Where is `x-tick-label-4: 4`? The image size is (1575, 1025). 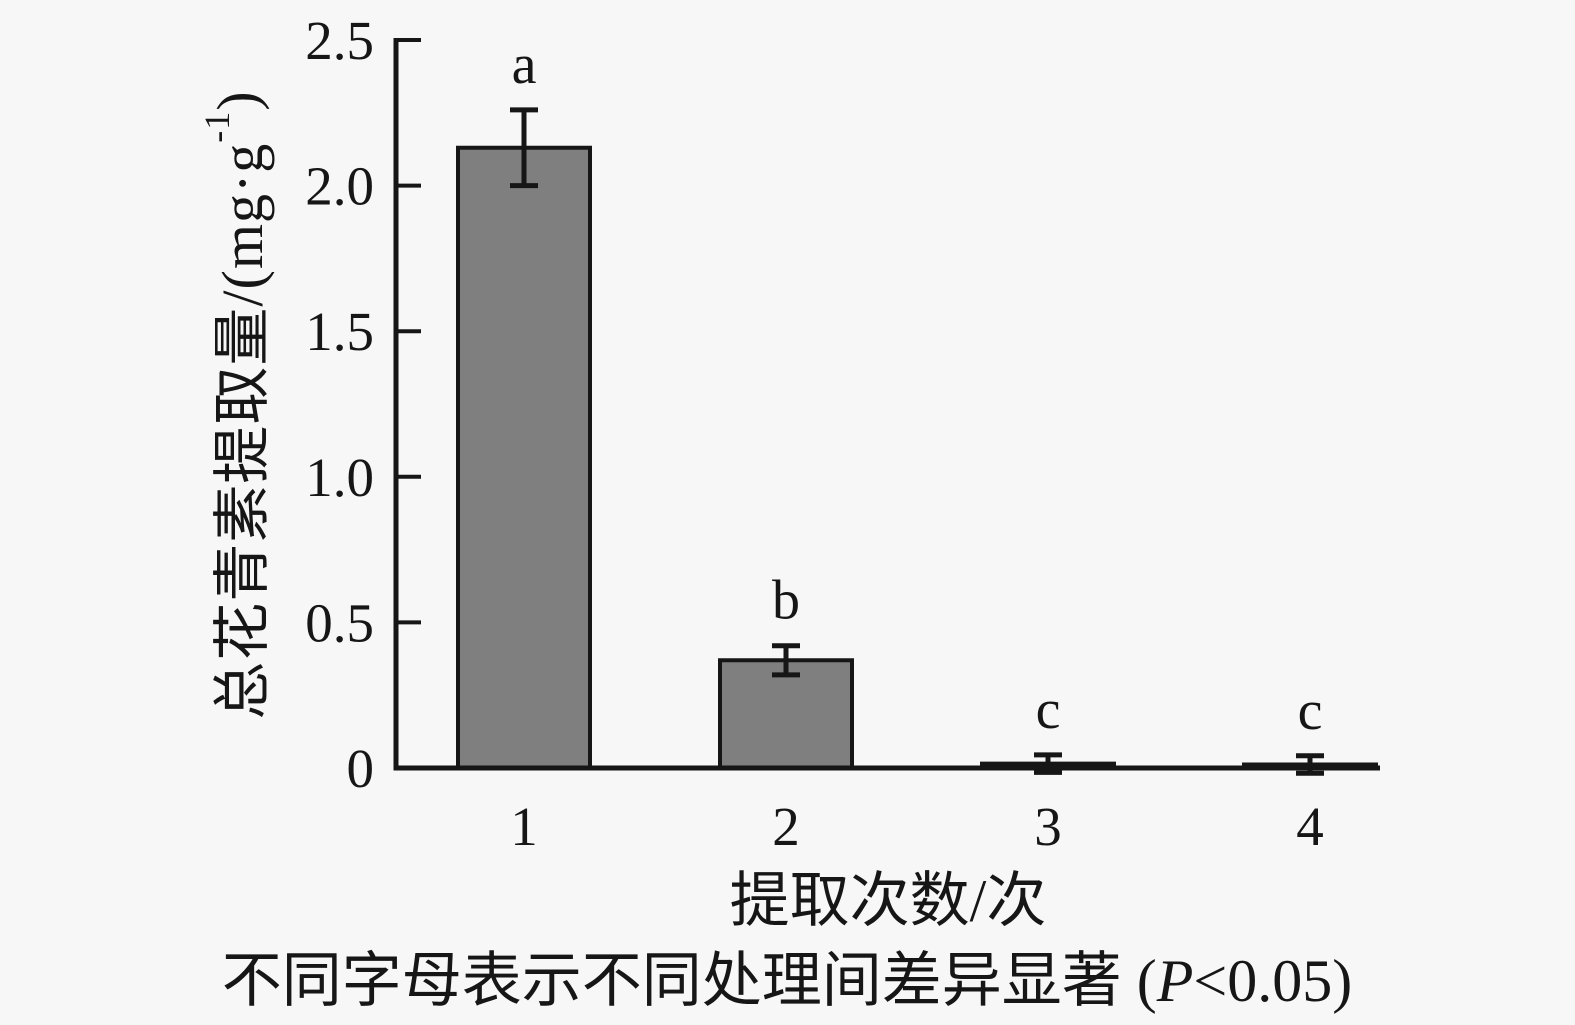
x-tick-label-4: 4 is located at coordinates (1310, 826).